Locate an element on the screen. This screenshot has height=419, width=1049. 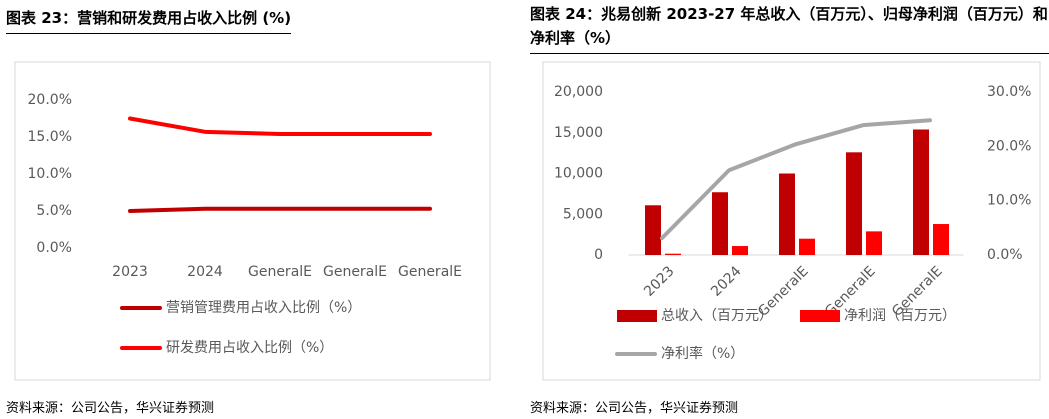
y-tick-label: 10,000 is located at coordinates (578, 174).